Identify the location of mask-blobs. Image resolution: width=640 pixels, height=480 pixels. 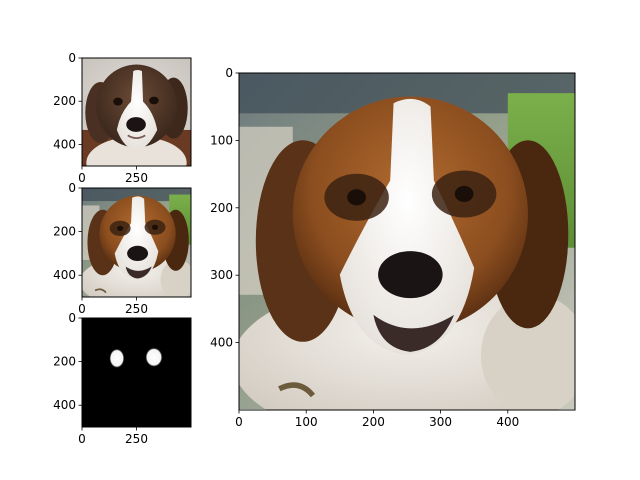
(136, 358).